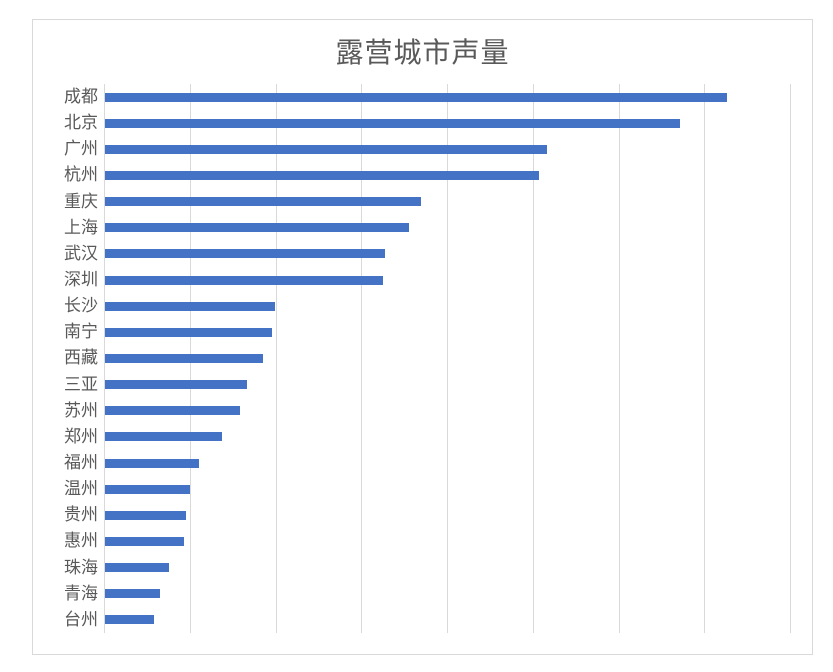 The height and width of the screenshot is (672, 833). I want to click on category-label: 深圳, so click(81, 280).